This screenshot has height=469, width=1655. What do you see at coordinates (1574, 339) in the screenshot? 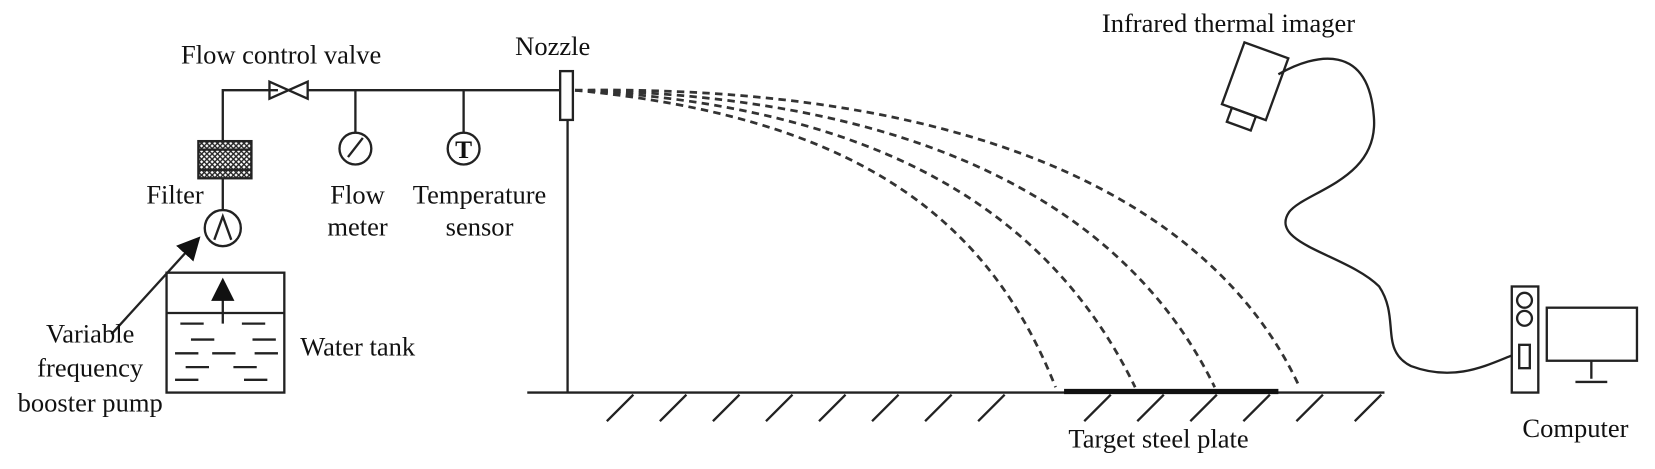
I see `computer` at bounding box center [1574, 339].